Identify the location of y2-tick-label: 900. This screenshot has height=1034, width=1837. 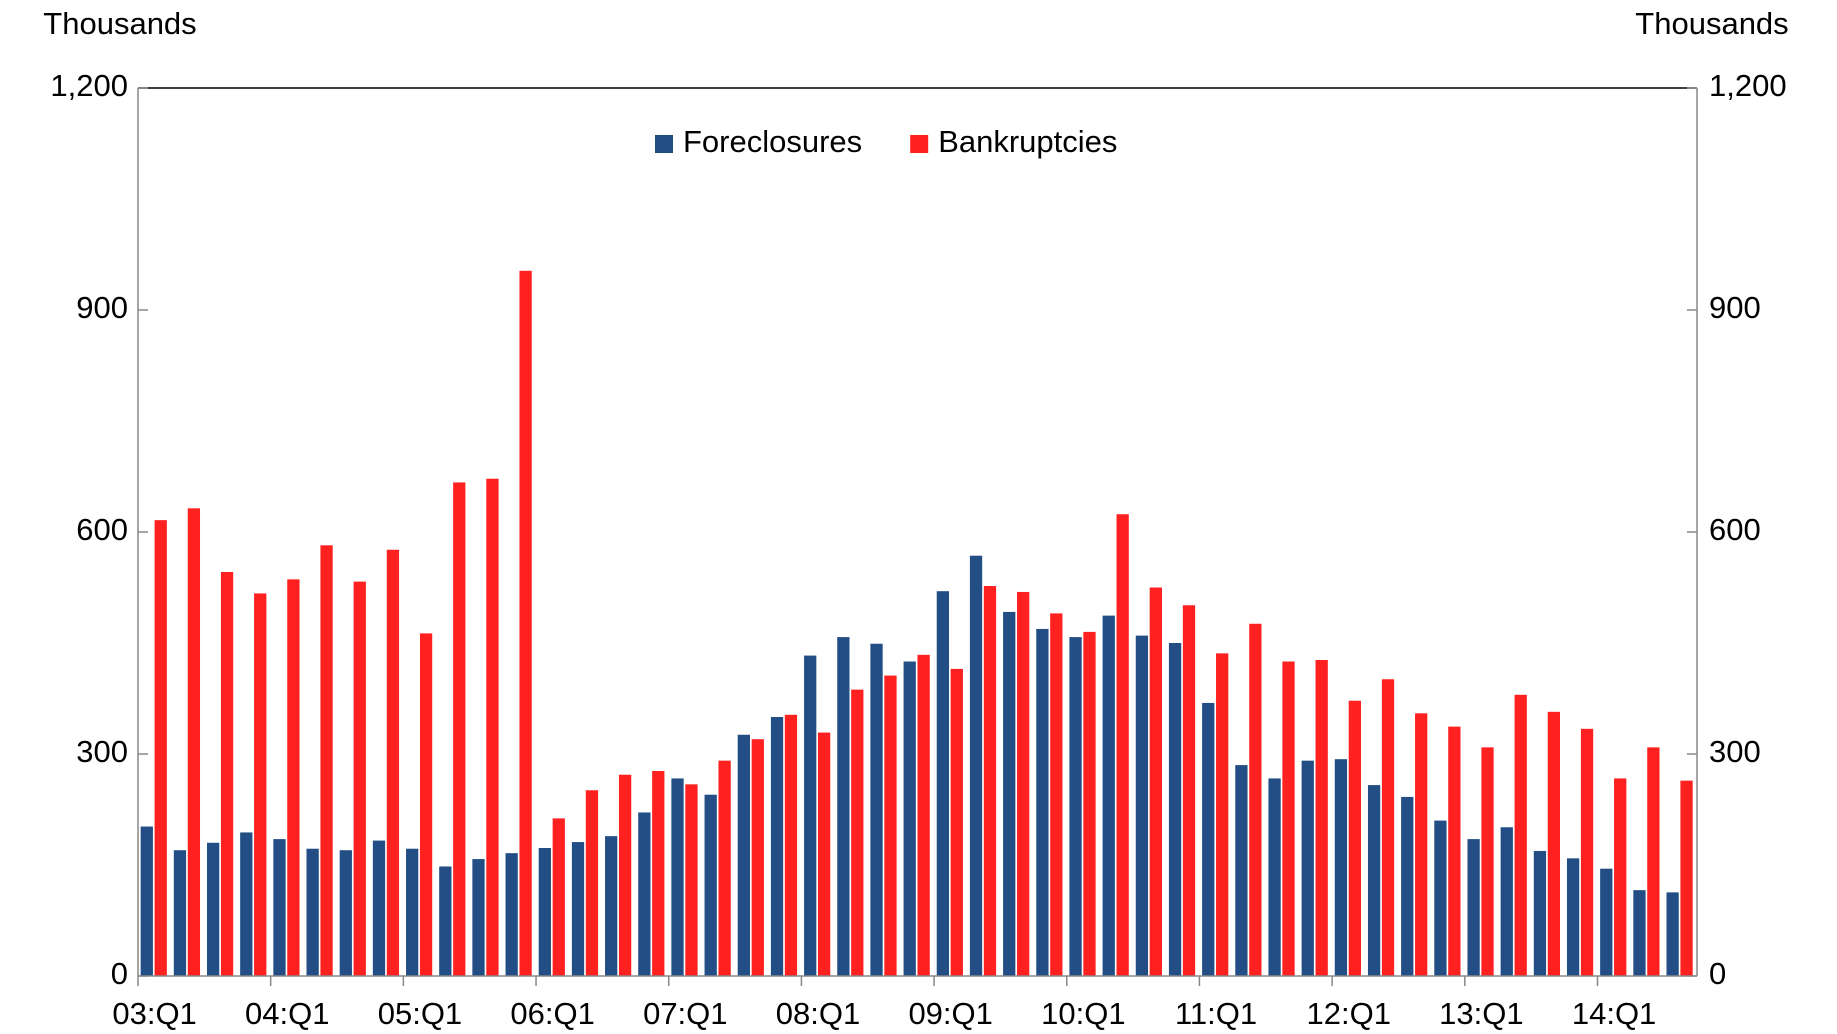
(1735, 307).